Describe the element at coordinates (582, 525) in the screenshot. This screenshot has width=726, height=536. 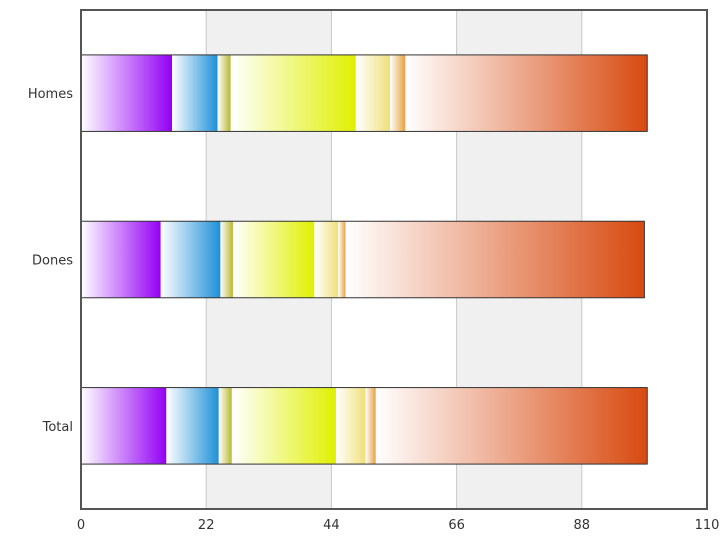
I see `x-tick-label: 88` at that location.